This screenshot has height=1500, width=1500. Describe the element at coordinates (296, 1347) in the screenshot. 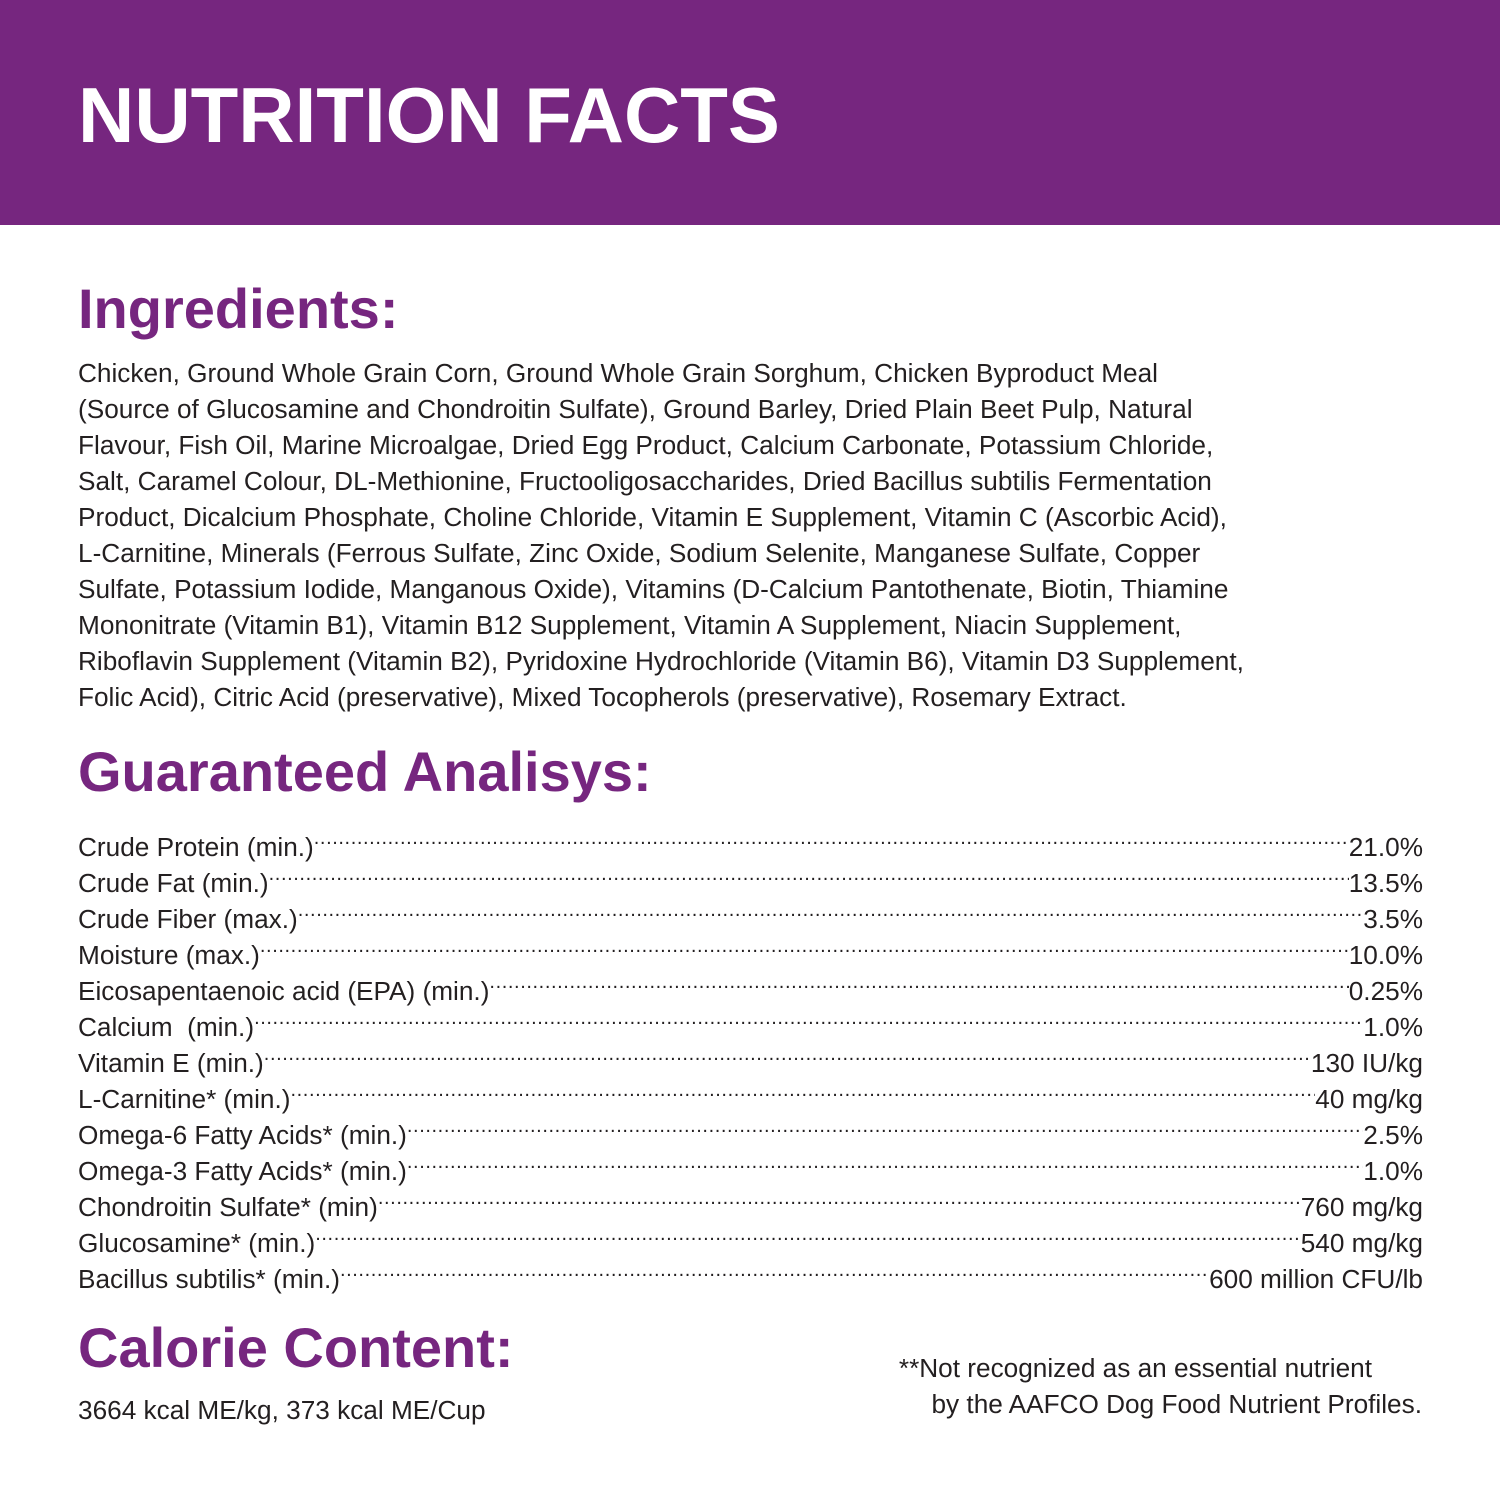

I see `calorie-content-heading: Calorie Content:` at that location.